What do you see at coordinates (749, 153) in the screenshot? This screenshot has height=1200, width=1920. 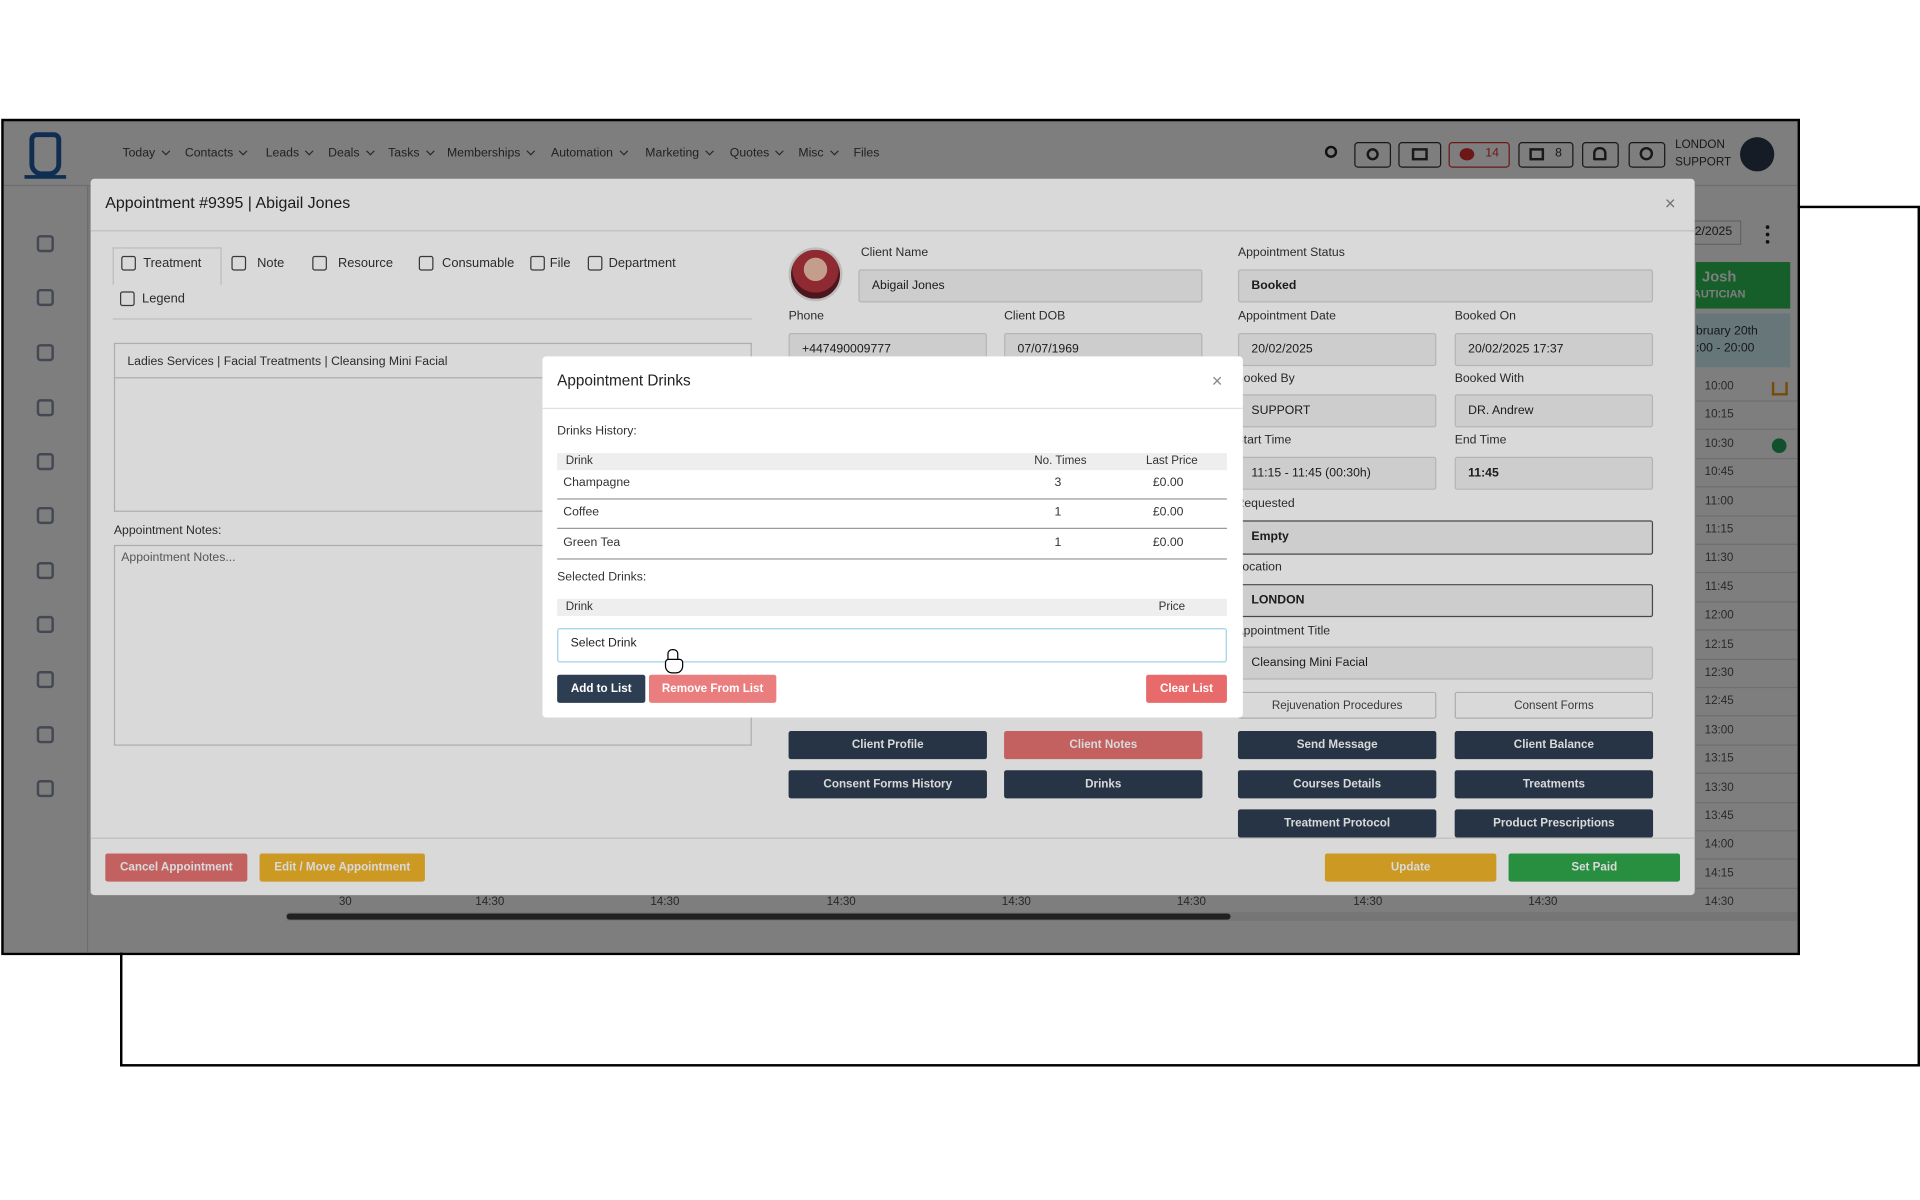 I see `nav-item: Quotes` at bounding box center [749, 153].